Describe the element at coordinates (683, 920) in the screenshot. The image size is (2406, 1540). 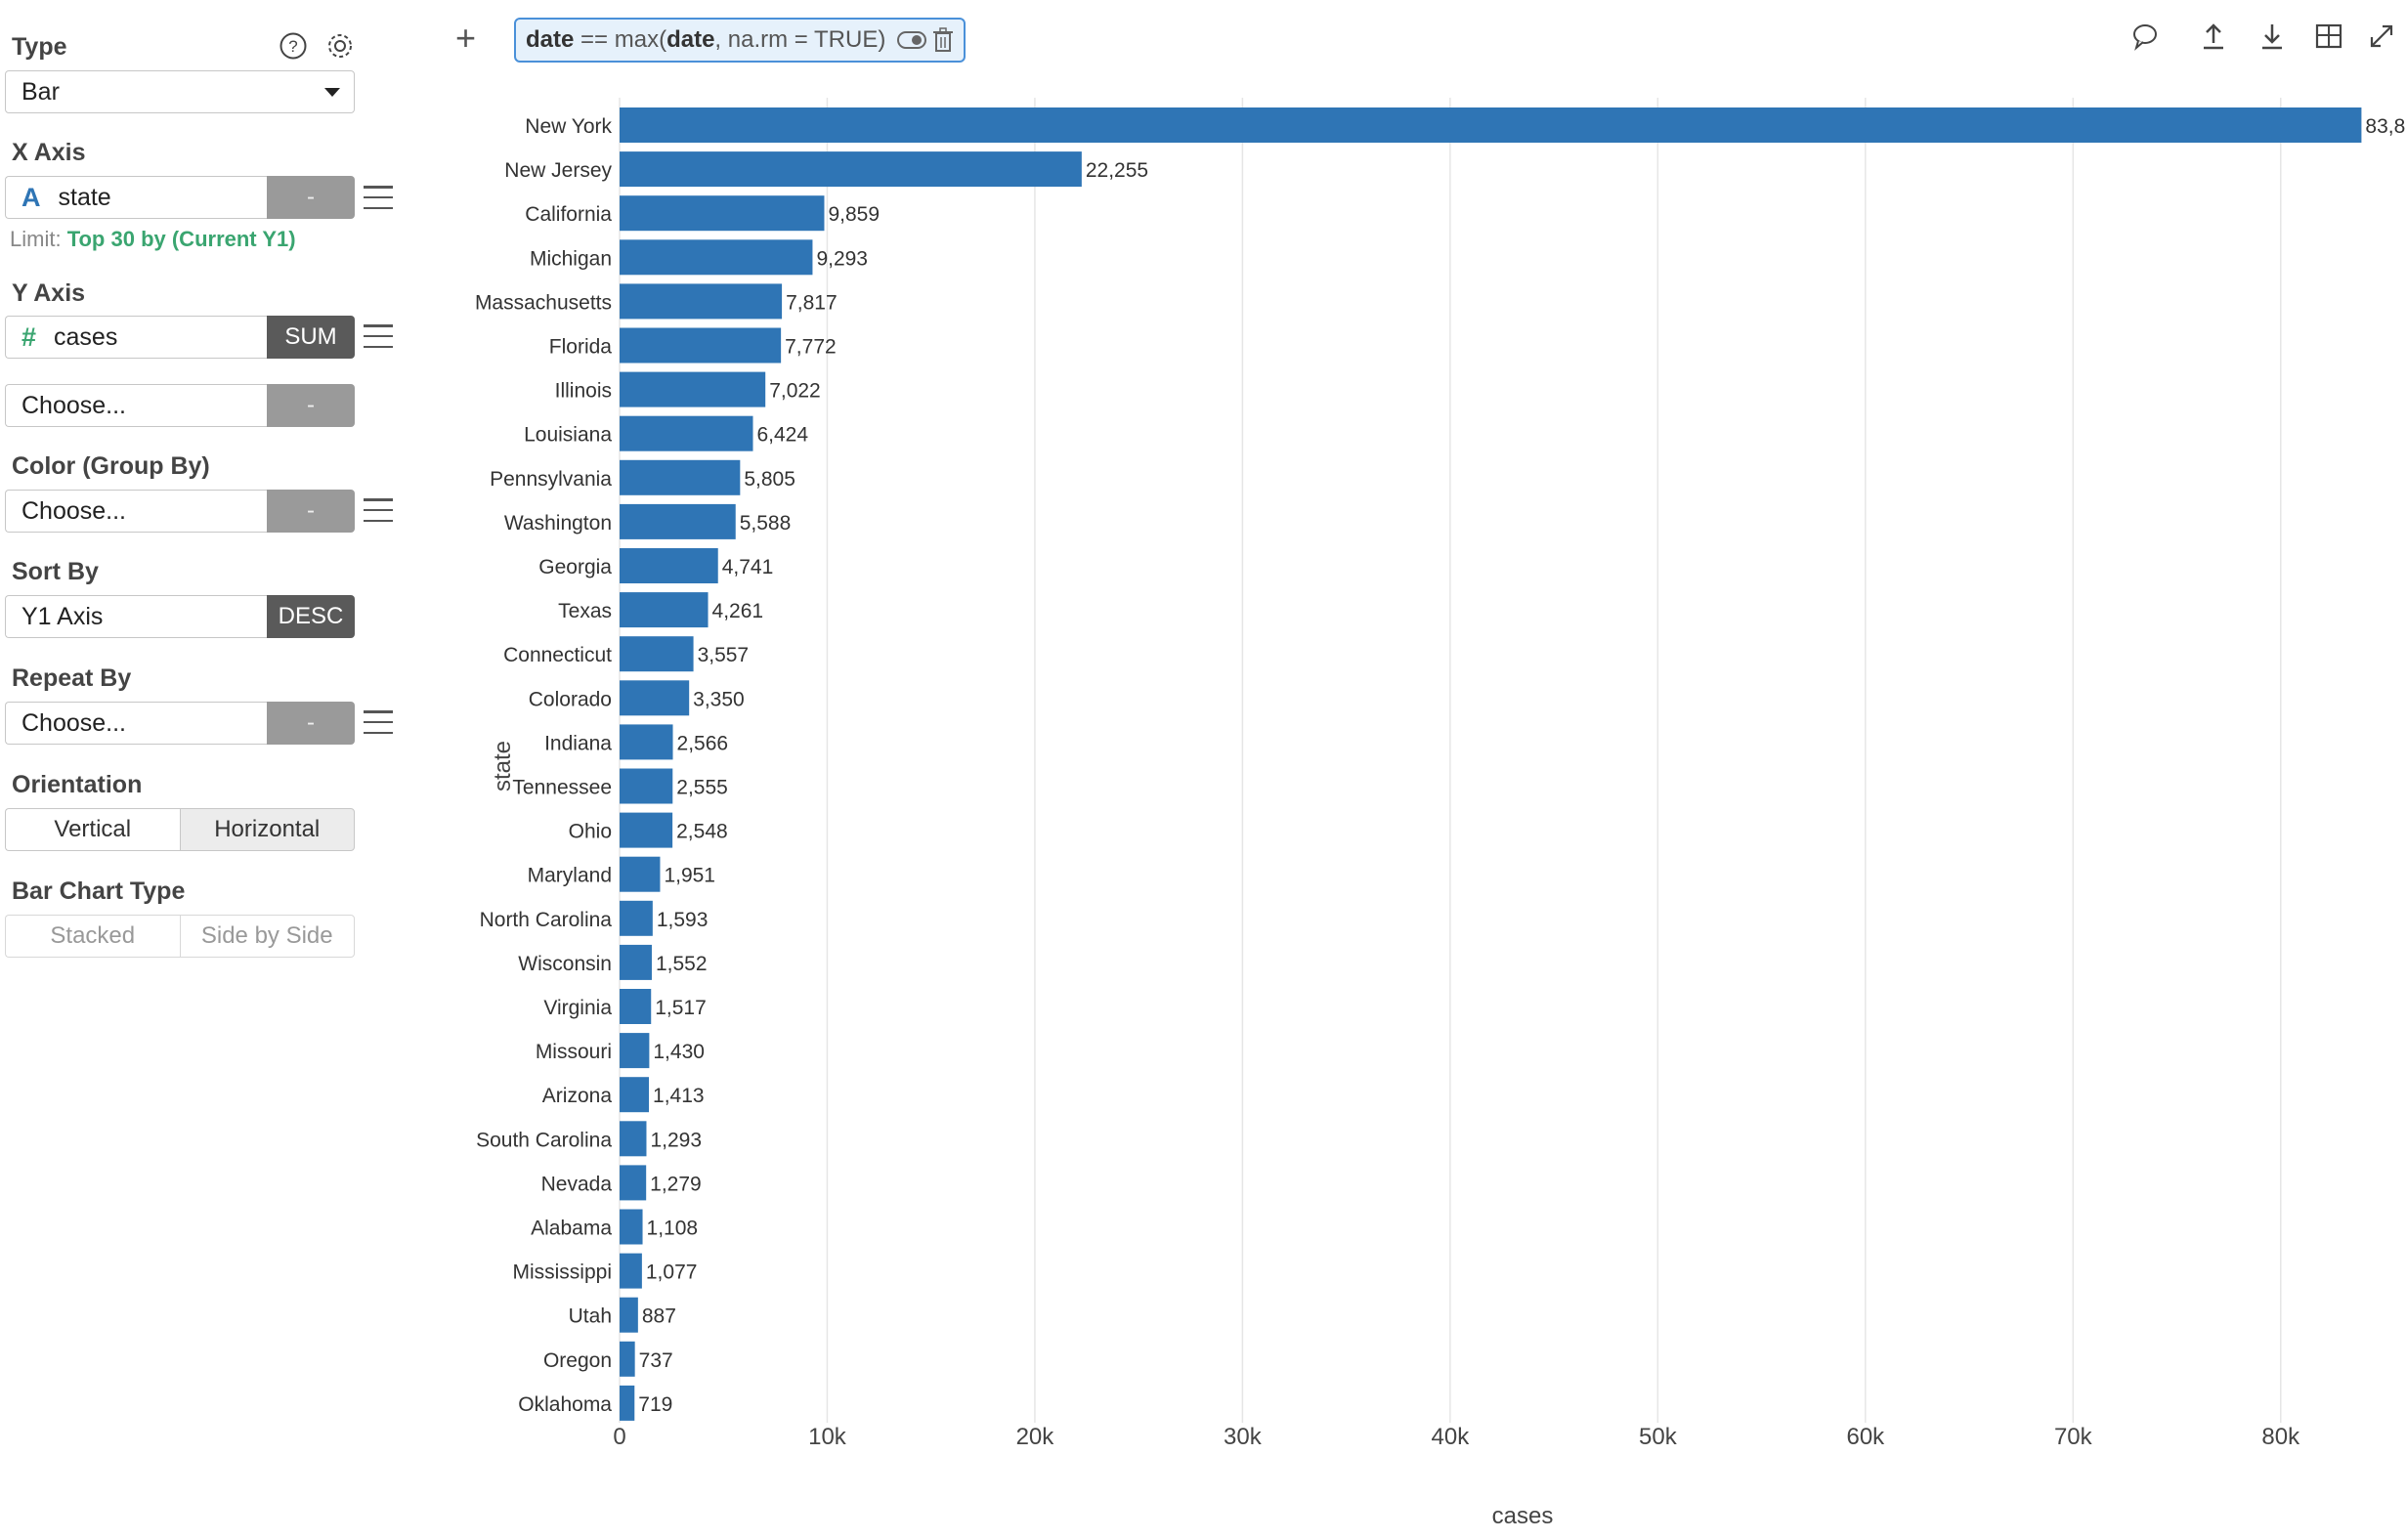
I see `bar-value-label: 1,593` at that location.